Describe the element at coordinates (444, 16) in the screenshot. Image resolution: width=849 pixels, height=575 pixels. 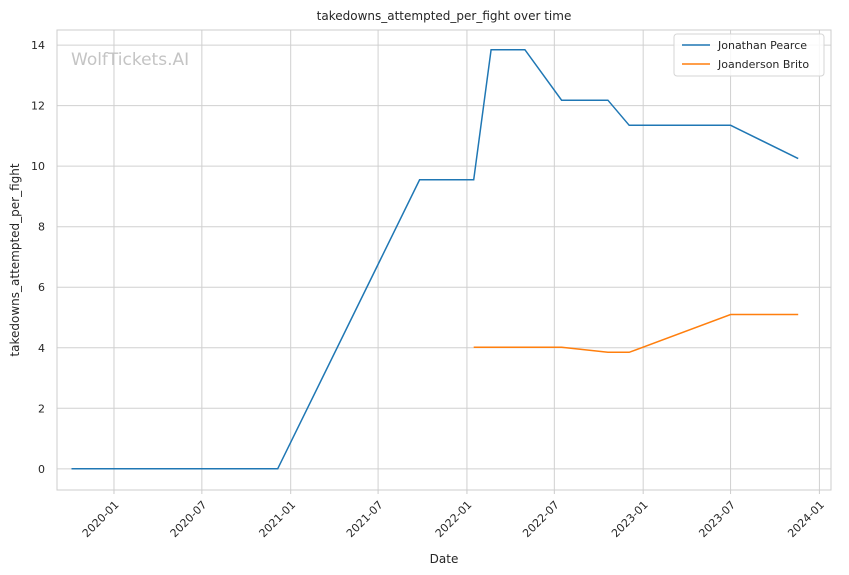
I see `chart-title: takedowns_attempted_per_fight over time` at that location.